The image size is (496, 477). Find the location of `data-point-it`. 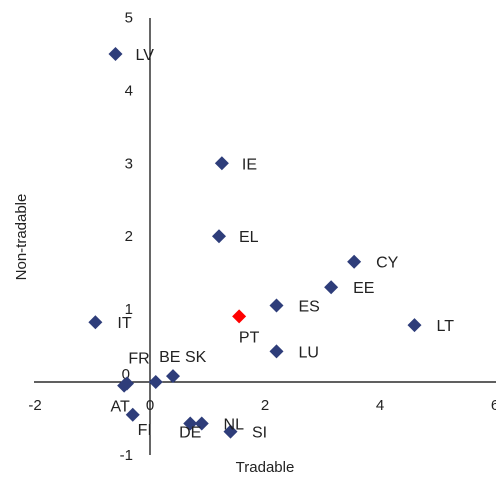

data-point-it is located at coordinates (95, 322).